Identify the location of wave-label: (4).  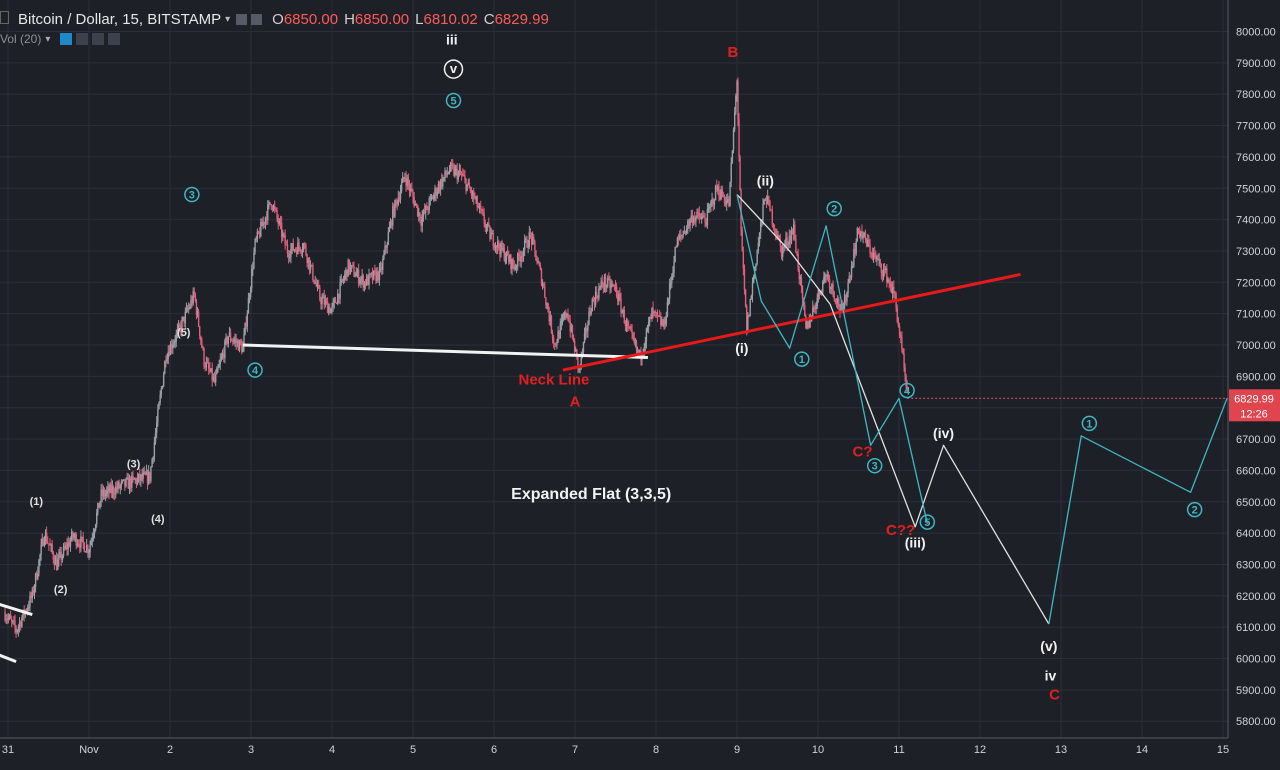
(158, 519).